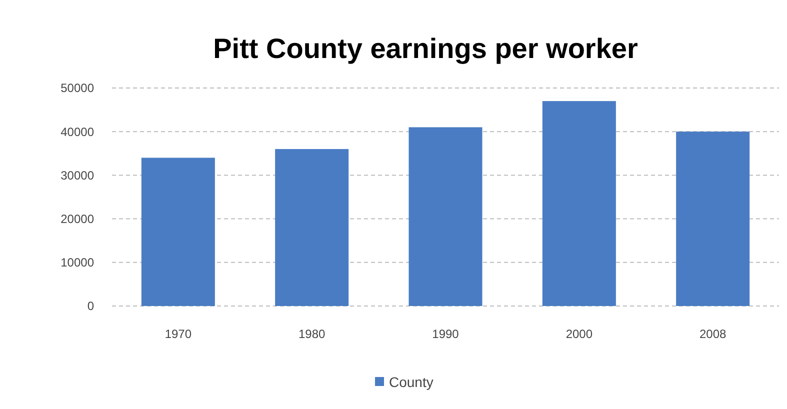 This screenshot has width=787, height=409. I want to click on chart-title: Pitt County earnings per worker, so click(425, 48).